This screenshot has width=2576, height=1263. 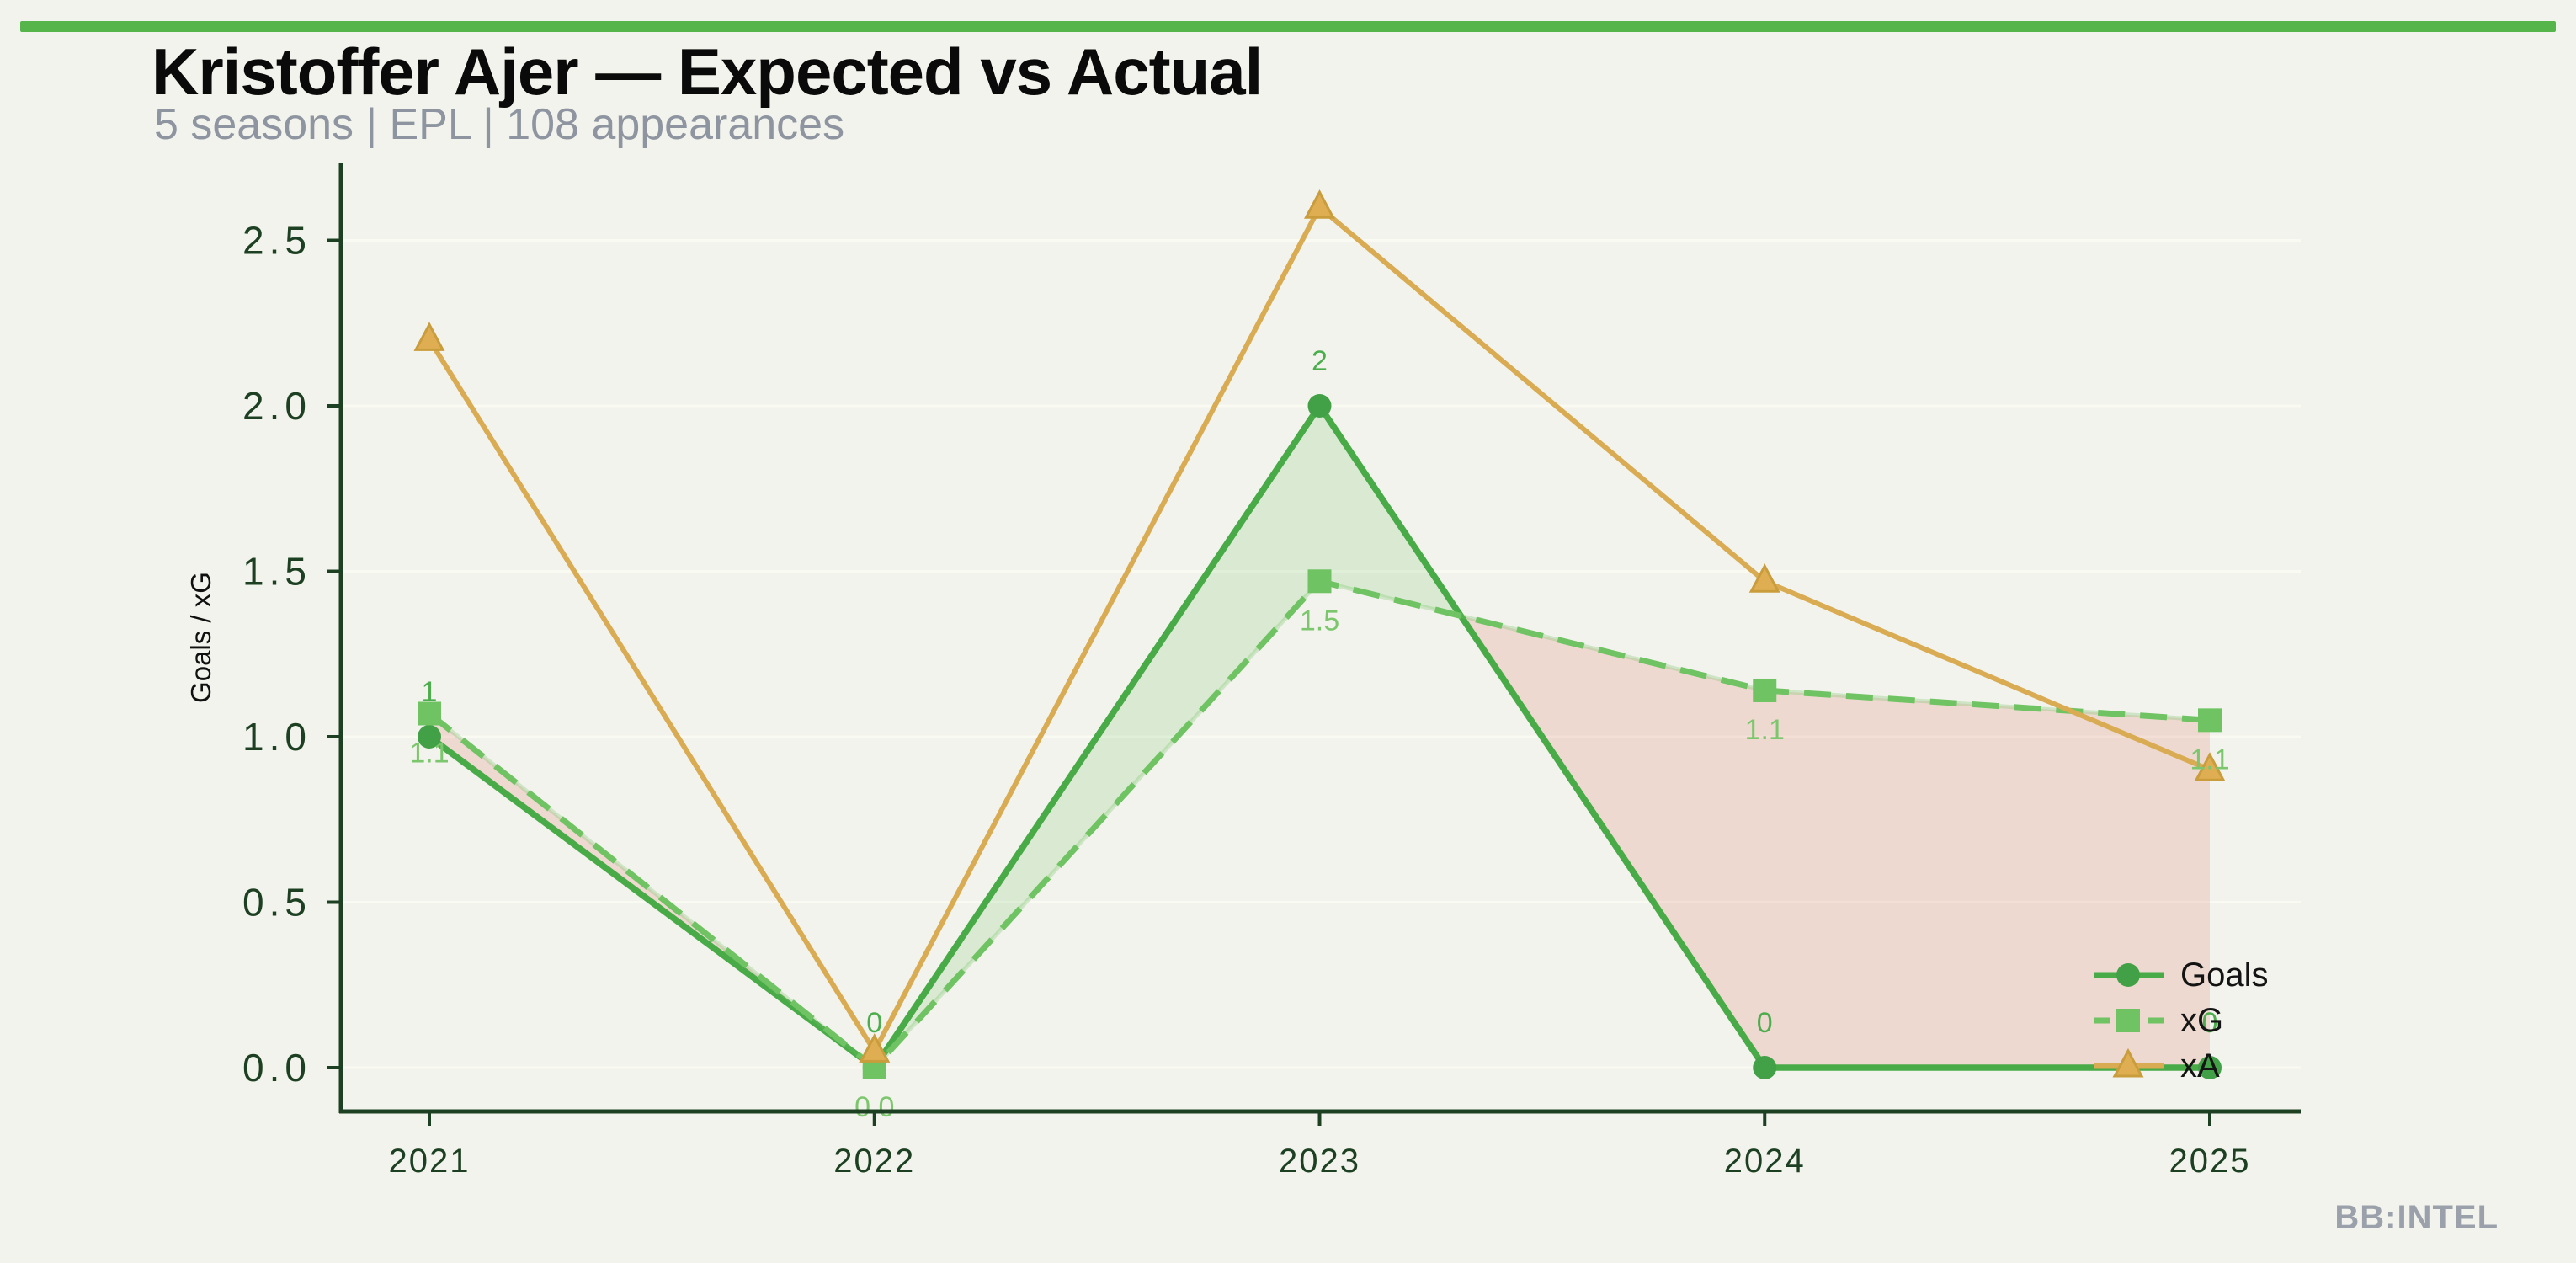 I want to click on legend: Goals xG xA, so click(x=2181, y=1020).